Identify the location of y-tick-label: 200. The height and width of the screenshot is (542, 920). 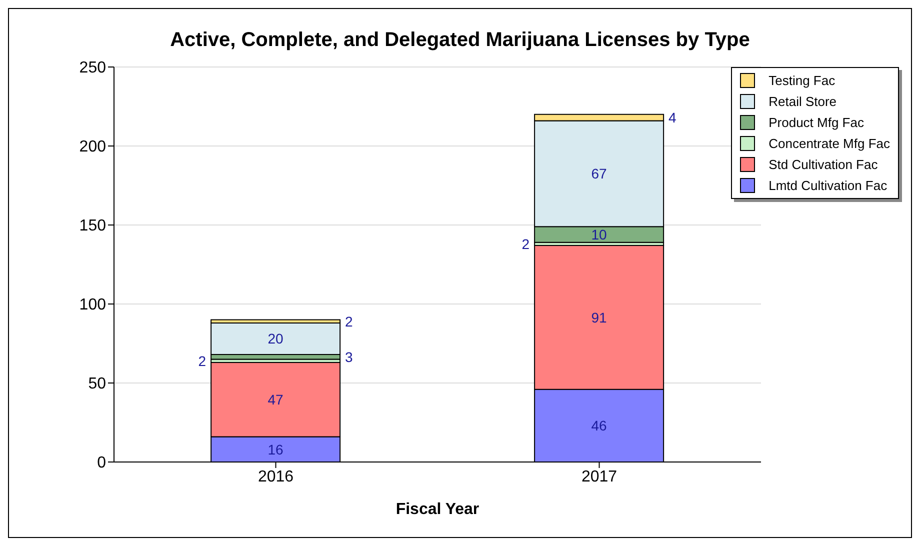
(92, 147).